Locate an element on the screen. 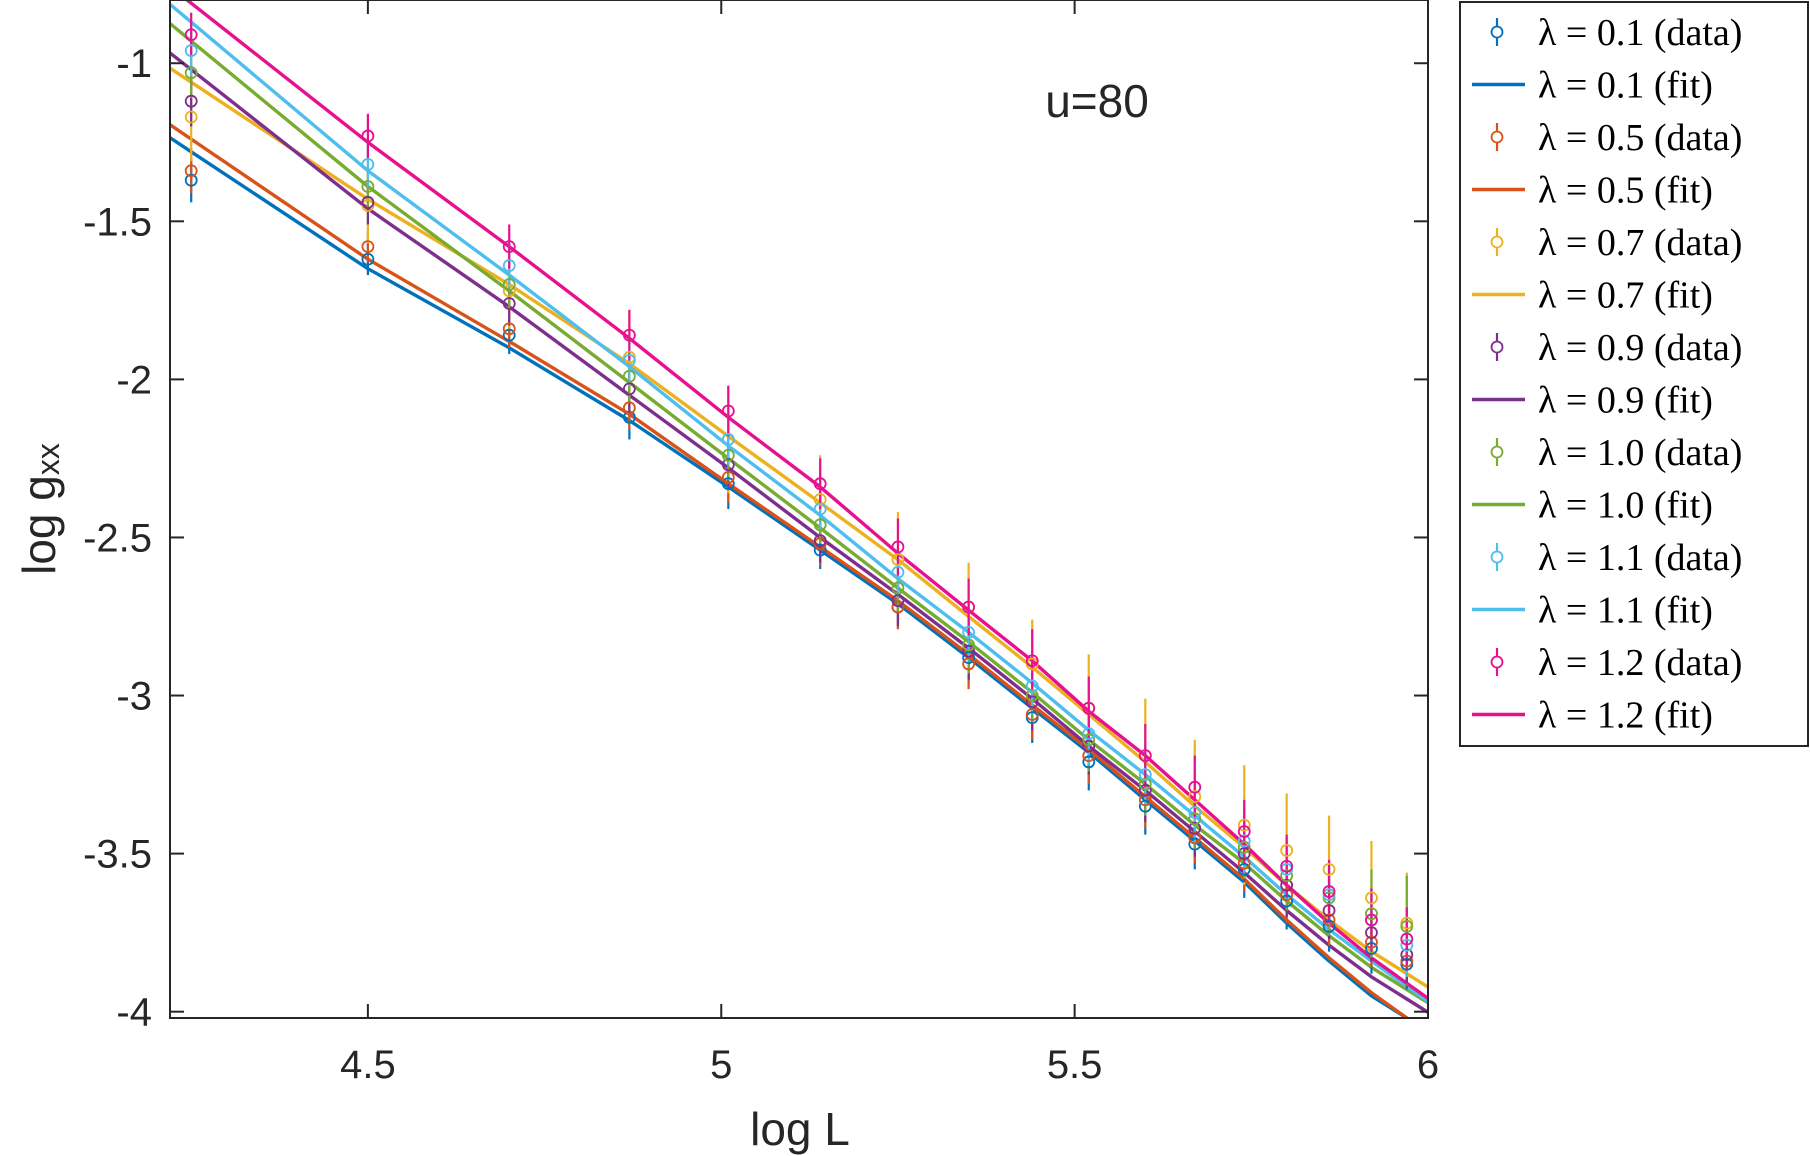 The width and height of the screenshot is (1810, 1156). y-tick-label: -3 is located at coordinates (134, 697).